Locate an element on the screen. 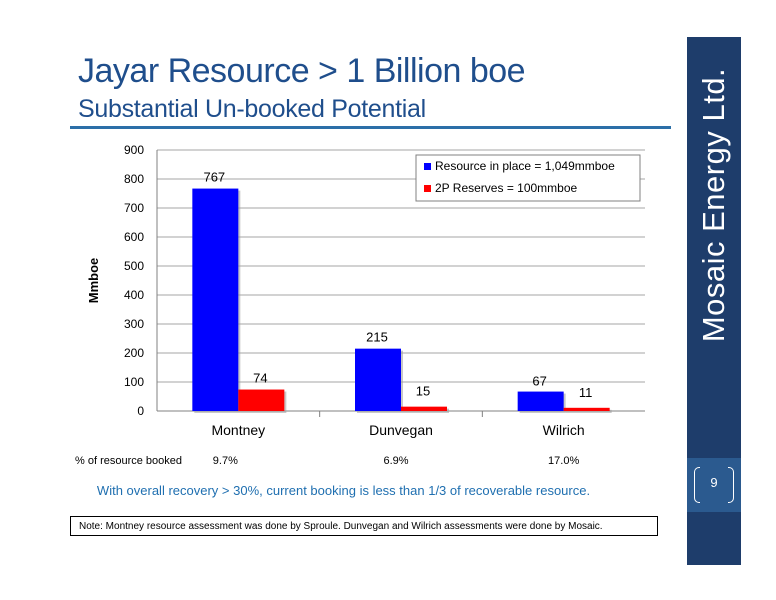 The height and width of the screenshot is (600, 776). legend-entry: Resource in place = 1,049mmboe is located at coordinates (525, 166).